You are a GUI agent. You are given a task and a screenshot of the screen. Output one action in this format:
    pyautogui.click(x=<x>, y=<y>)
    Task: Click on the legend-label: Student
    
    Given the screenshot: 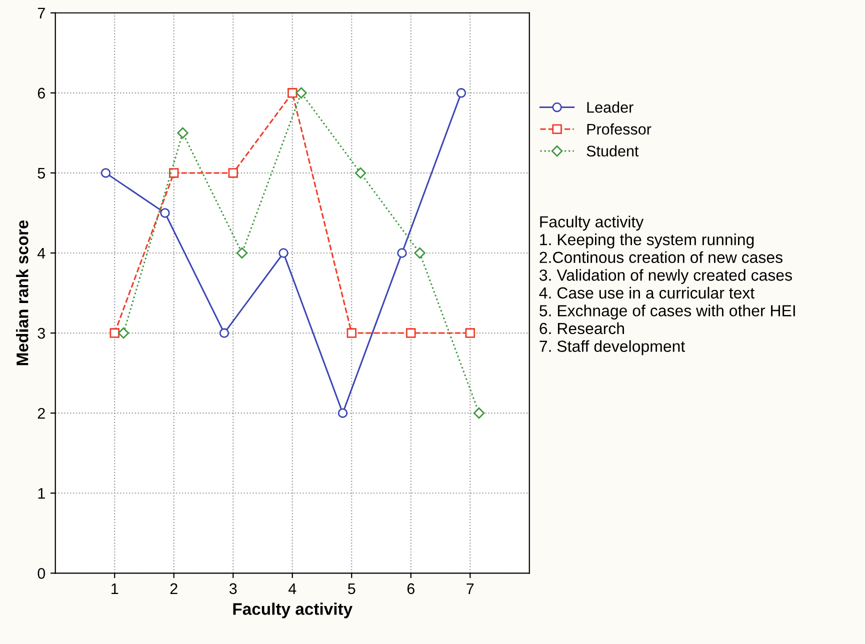 What is the action you would take?
    pyautogui.click(x=612, y=151)
    